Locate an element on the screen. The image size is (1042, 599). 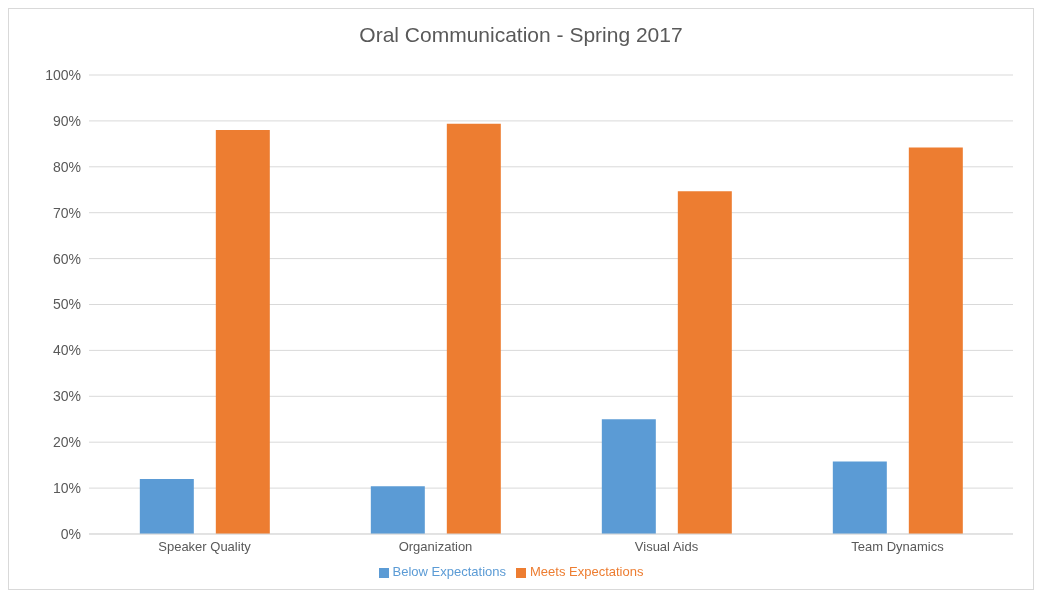
y-tick-label: 40% is located at coordinates (66, 350).